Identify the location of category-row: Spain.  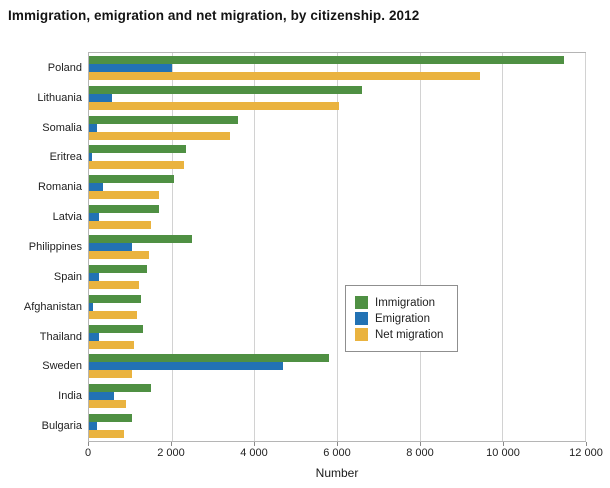
(319, 277).